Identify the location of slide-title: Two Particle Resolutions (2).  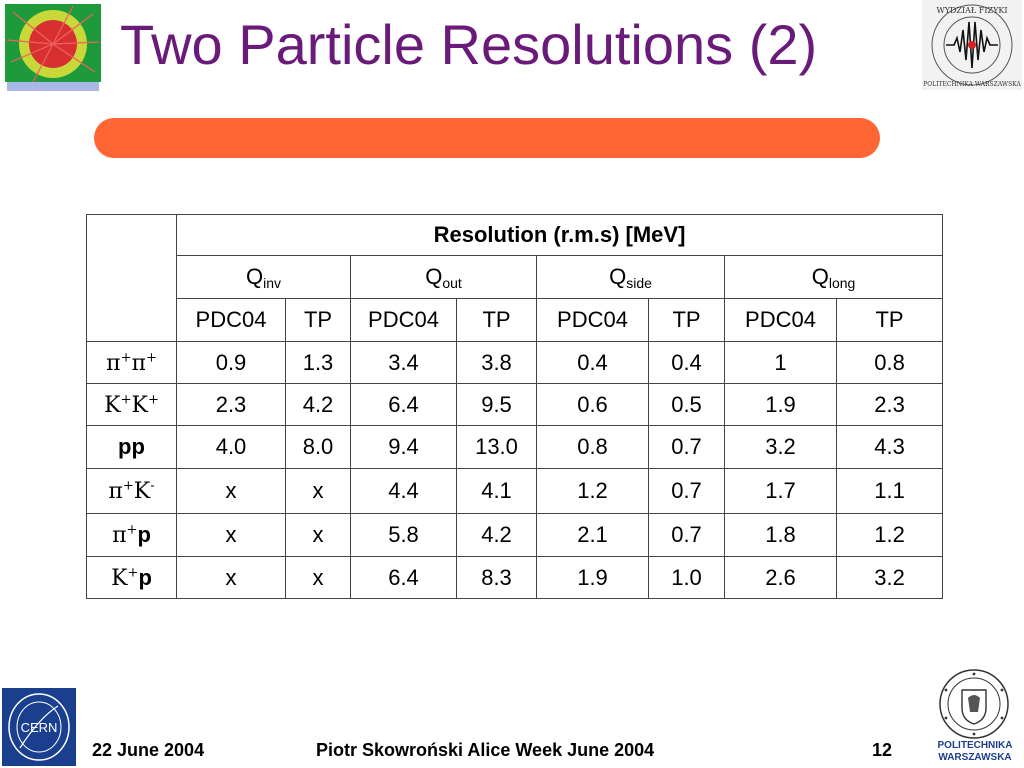
(469, 44).